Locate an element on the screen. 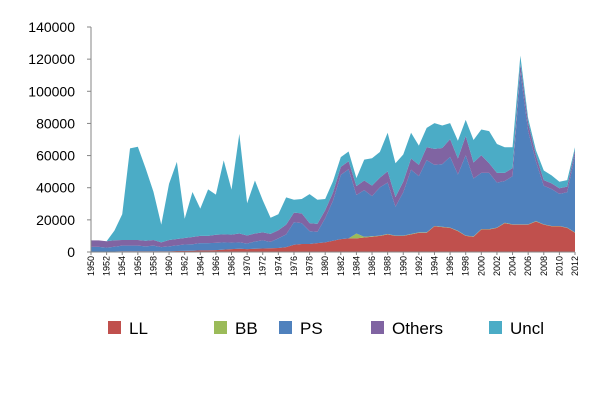 Image resolution: width=600 pixels, height=400 pixels. y-tick-label: 80000 is located at coordinates (55, 123).